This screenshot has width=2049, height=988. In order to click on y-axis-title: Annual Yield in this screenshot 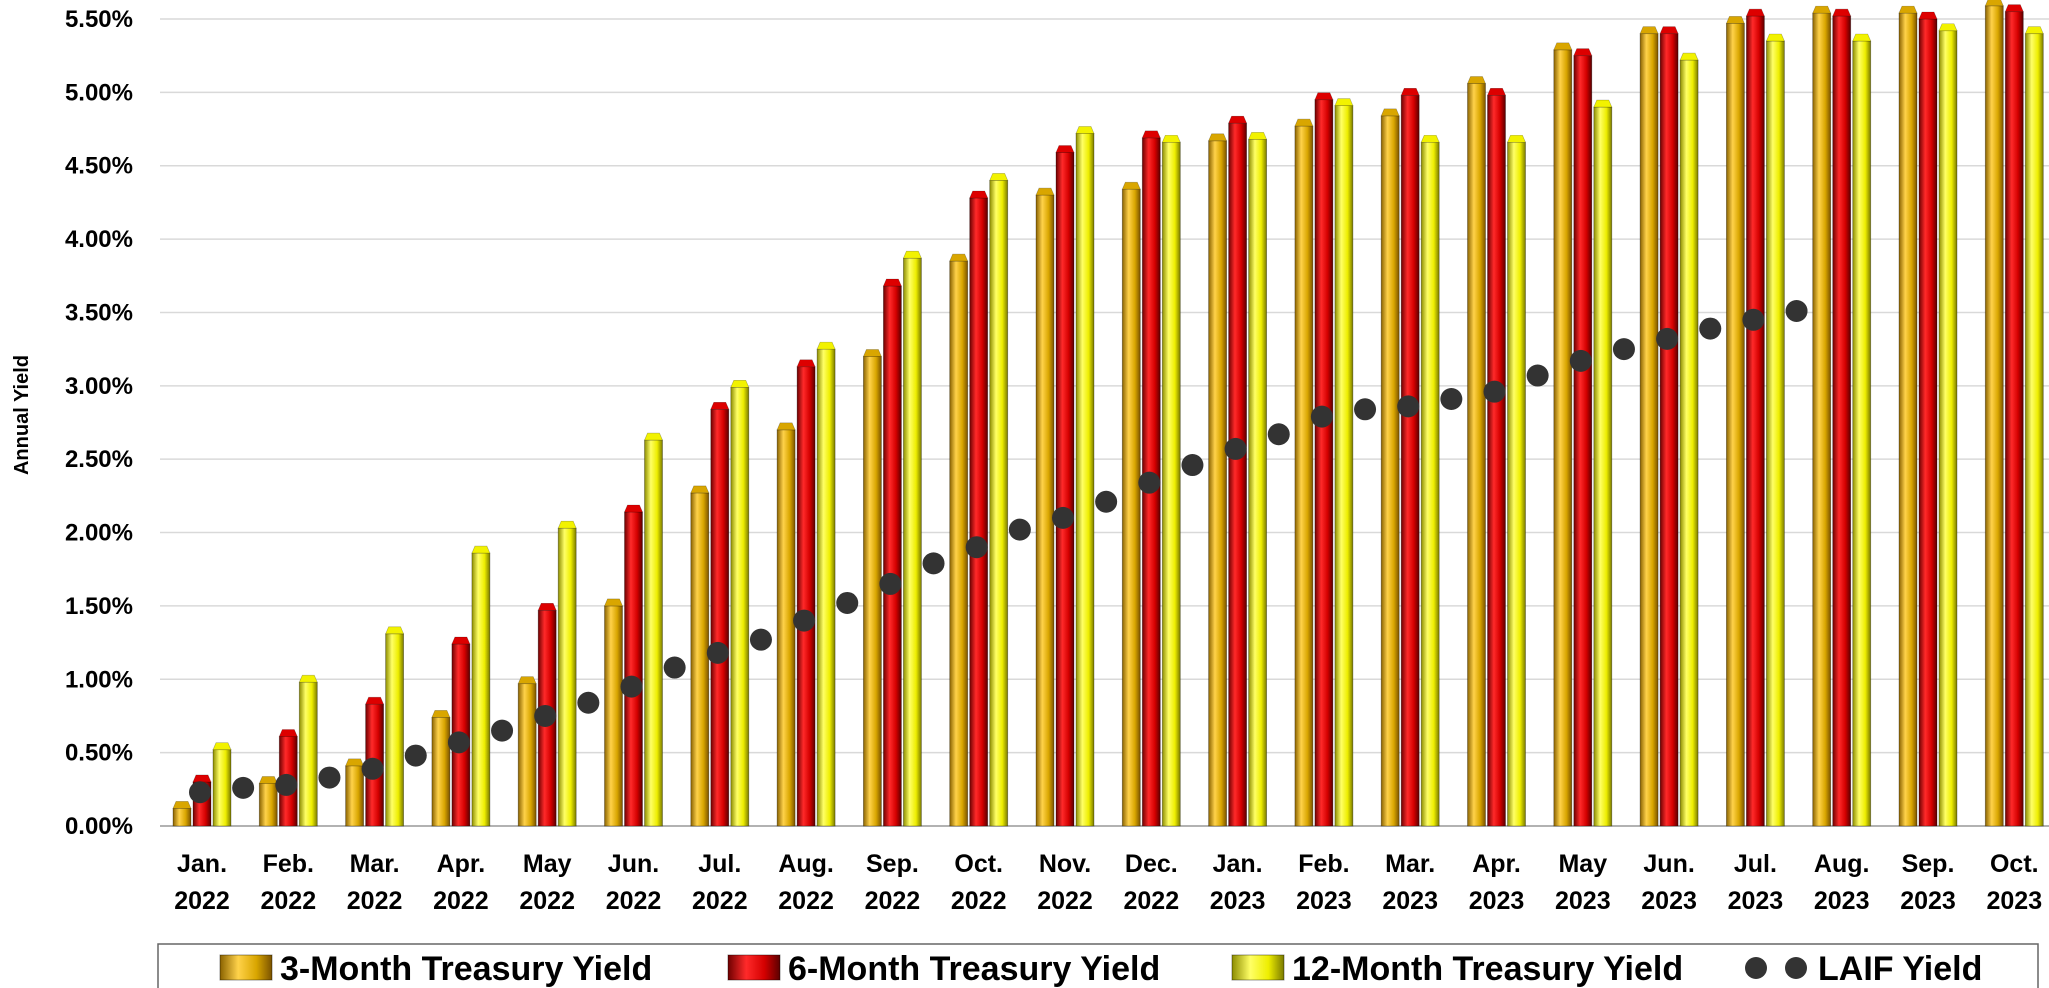, I will do `click(22, 415)`.